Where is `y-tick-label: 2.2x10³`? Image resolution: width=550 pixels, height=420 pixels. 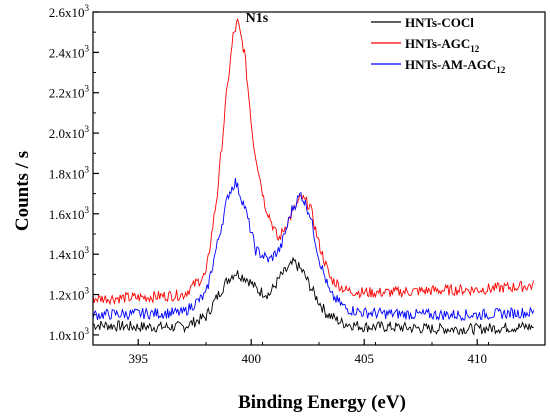
y-tick-label: 2.2x10³ is located at coordinates (69, 92).